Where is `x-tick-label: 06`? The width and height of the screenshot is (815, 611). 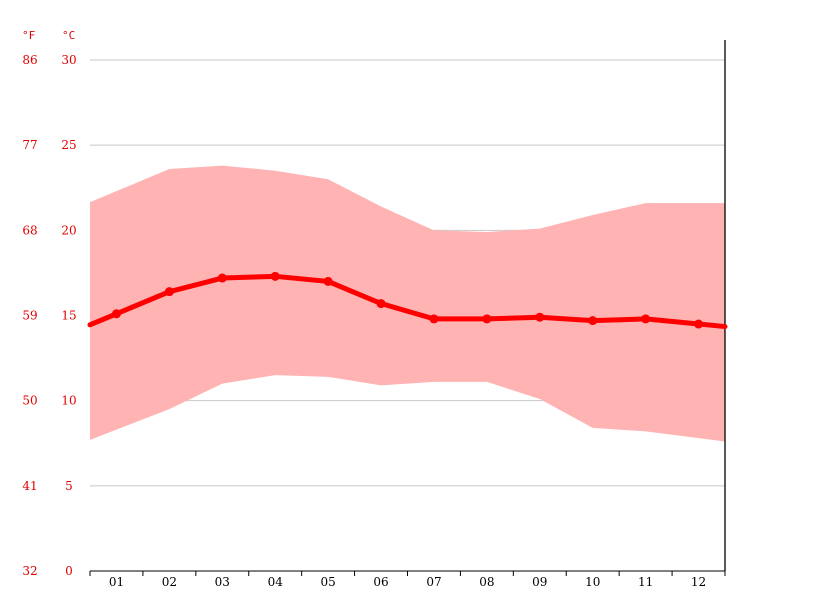 x-tick-label: 06 is located at coordinates (380, 582).